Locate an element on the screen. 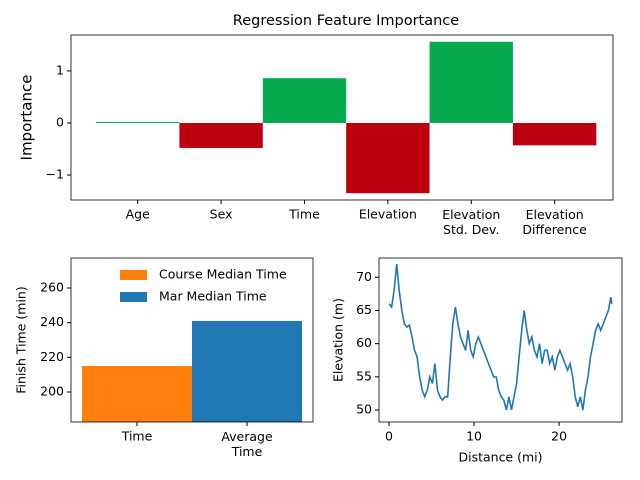 This screenshot has width=640, height=480. x-tick-label: 10 is located at coordinates (474, 436).